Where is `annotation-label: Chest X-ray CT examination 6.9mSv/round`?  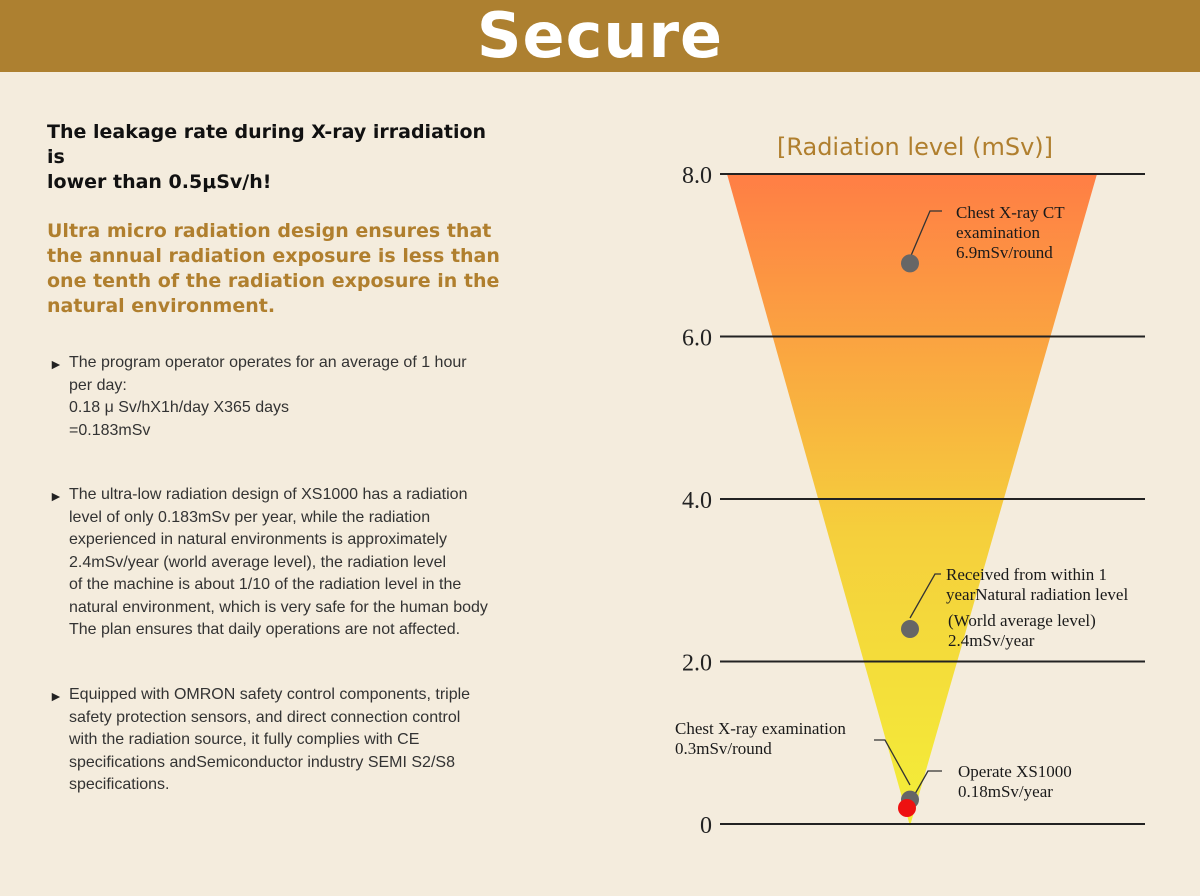 annotation-label: Chest X-ray CT examination 6.9mSv/round is located at coordinates (1010, 232).